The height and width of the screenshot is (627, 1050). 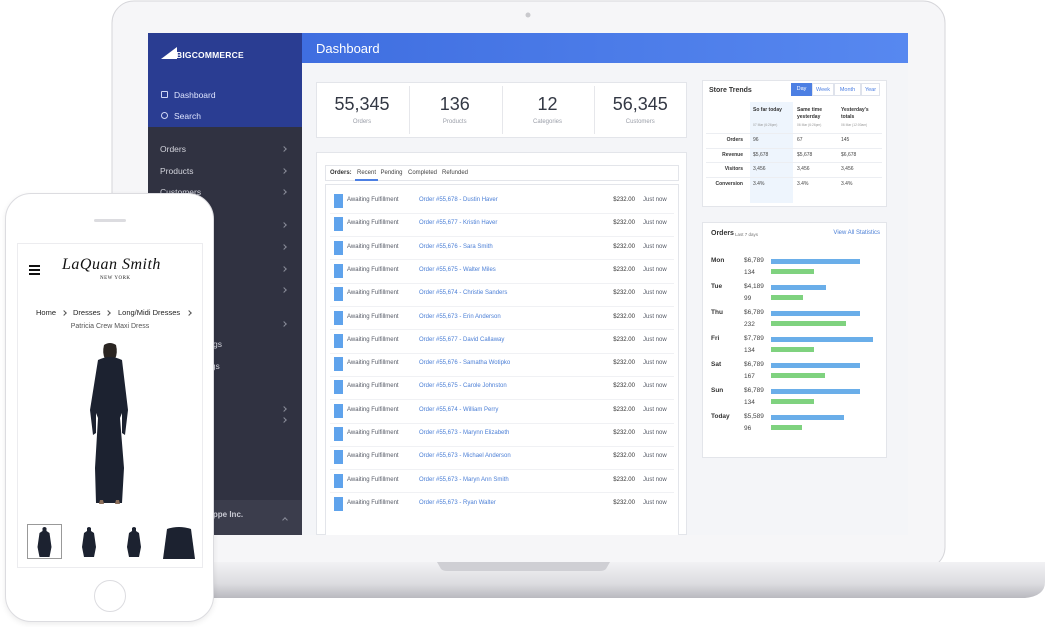 I want to click on tab-bar, so click(x=502, y=173).